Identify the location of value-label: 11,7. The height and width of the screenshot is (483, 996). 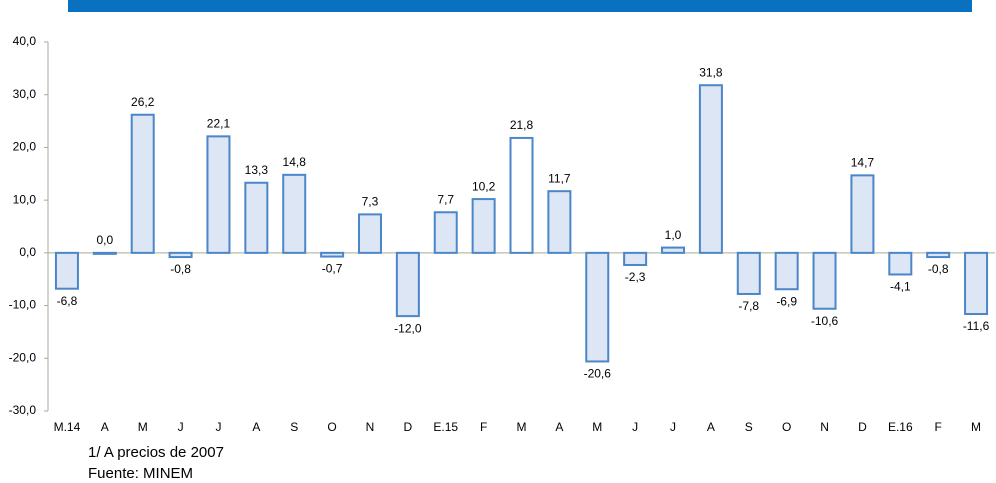
(559, 178).